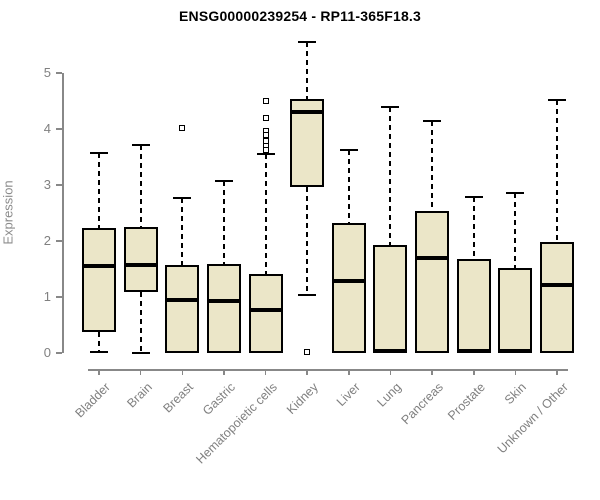 The height and width of the screenshot is (500, 600). I want to click on box-breast-outlier-point, so click(182, 127).